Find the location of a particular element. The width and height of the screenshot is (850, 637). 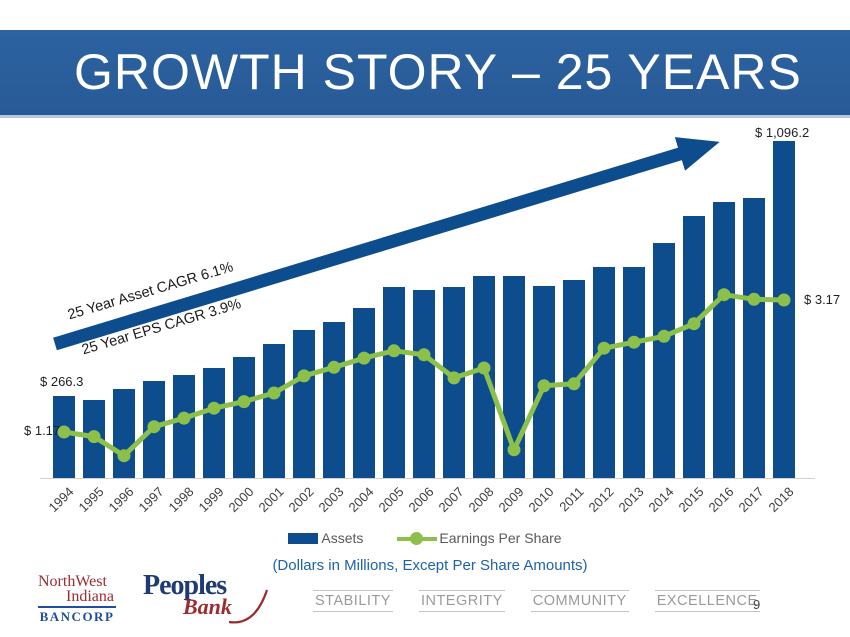

assets-1994-value-label: $ 266.3 is located at coordinates (62, 381).